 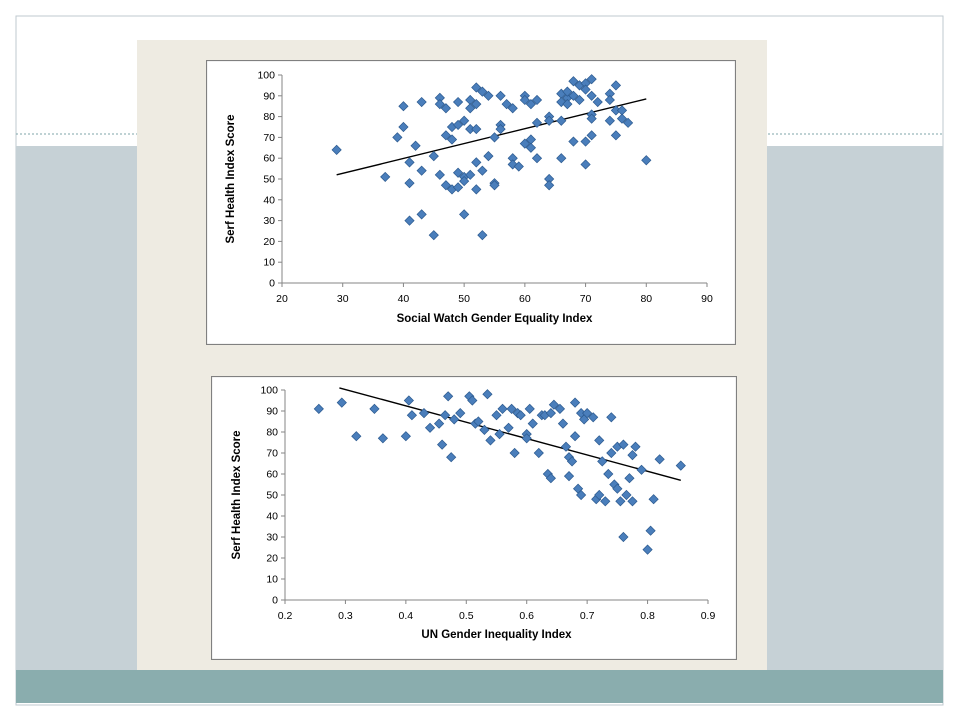 I want to click on y-tick-label: 80, so click(x=272, y=433).